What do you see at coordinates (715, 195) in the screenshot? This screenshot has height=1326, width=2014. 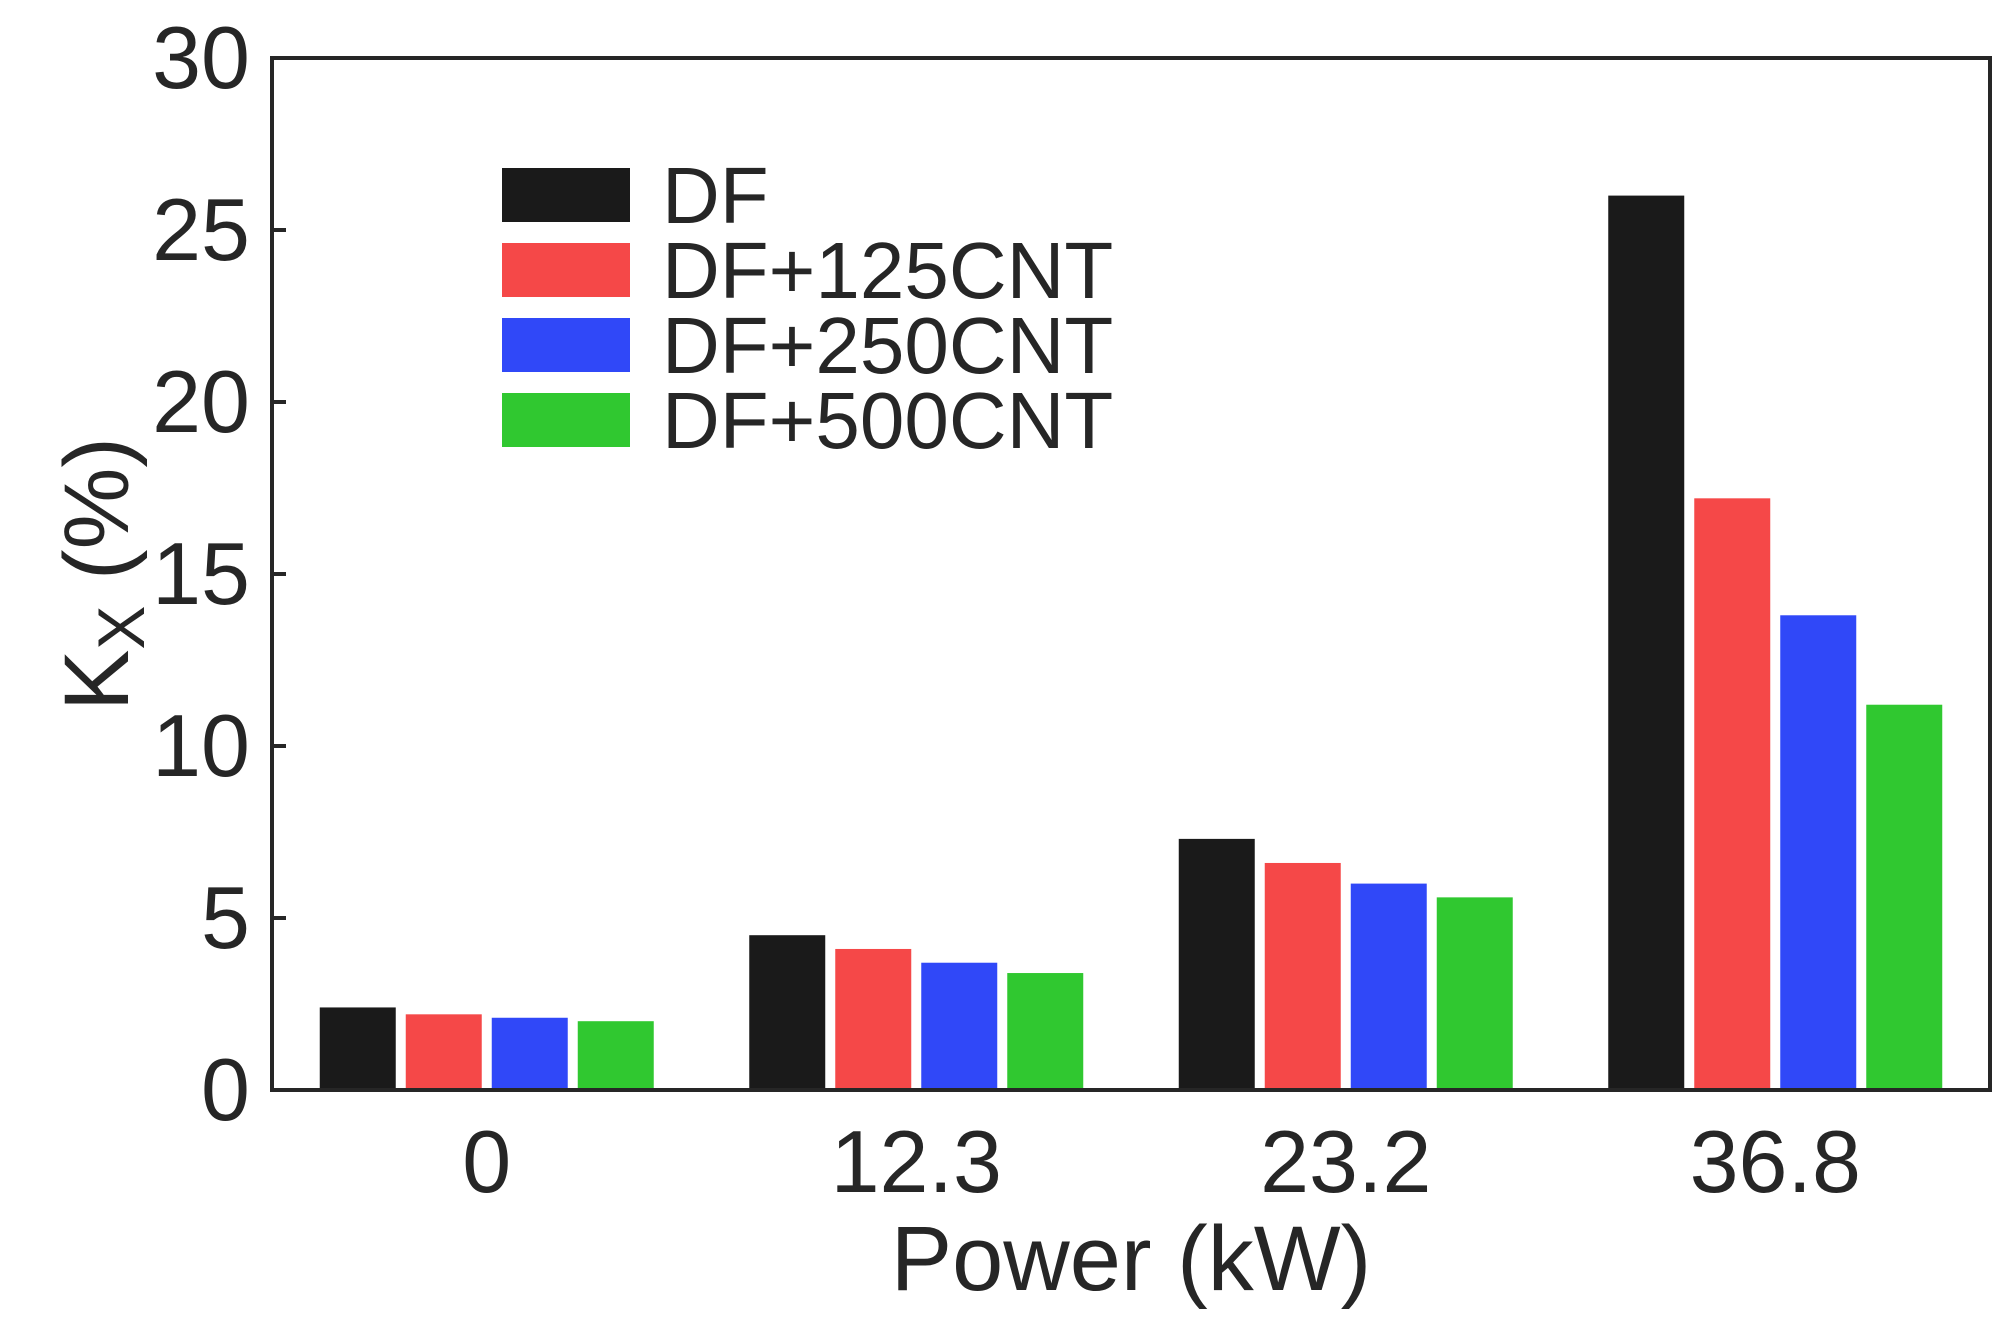 I see `legend-label: DF` at bounding box center [715, 195].